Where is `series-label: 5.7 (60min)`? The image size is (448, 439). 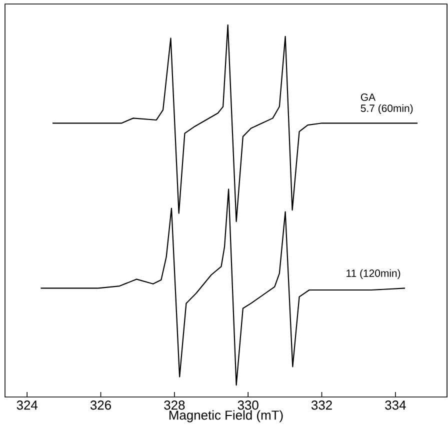 series-label: 5.7 (60min) is located at coordinates (386, 109).